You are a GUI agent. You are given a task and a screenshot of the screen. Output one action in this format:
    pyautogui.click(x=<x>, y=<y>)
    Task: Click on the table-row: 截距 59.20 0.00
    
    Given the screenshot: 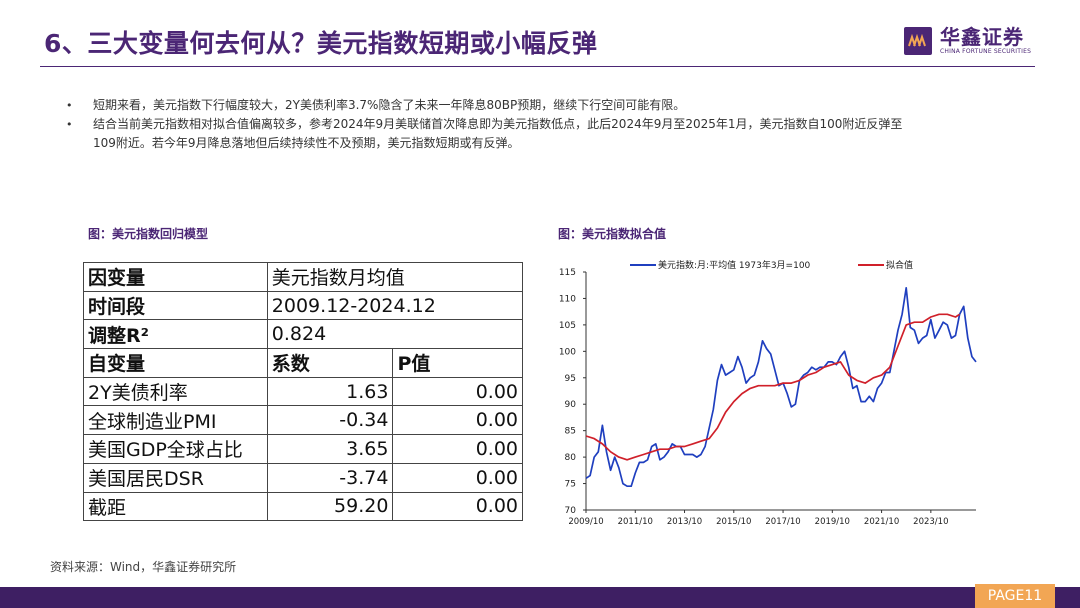 What is the action you would take?
    pyautogui.click(x=303, y=506)
    